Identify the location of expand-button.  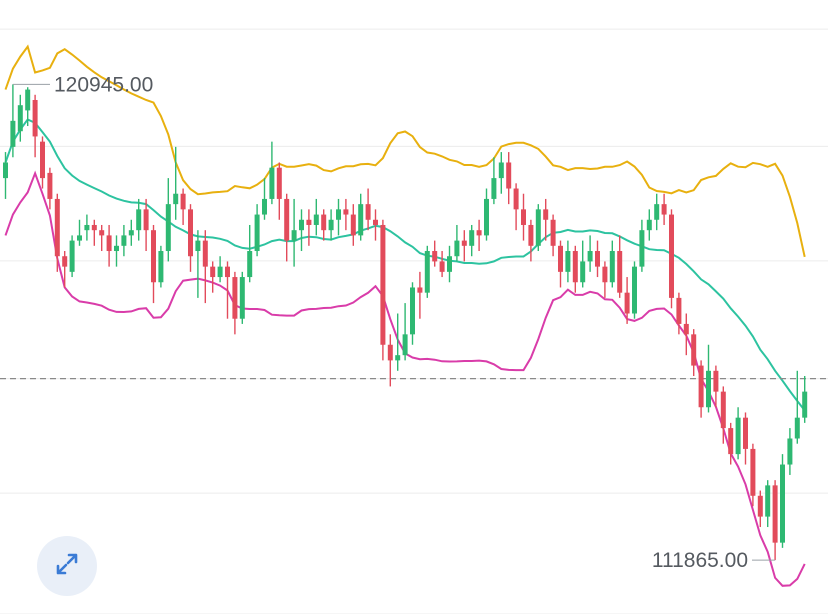
(67, 566).